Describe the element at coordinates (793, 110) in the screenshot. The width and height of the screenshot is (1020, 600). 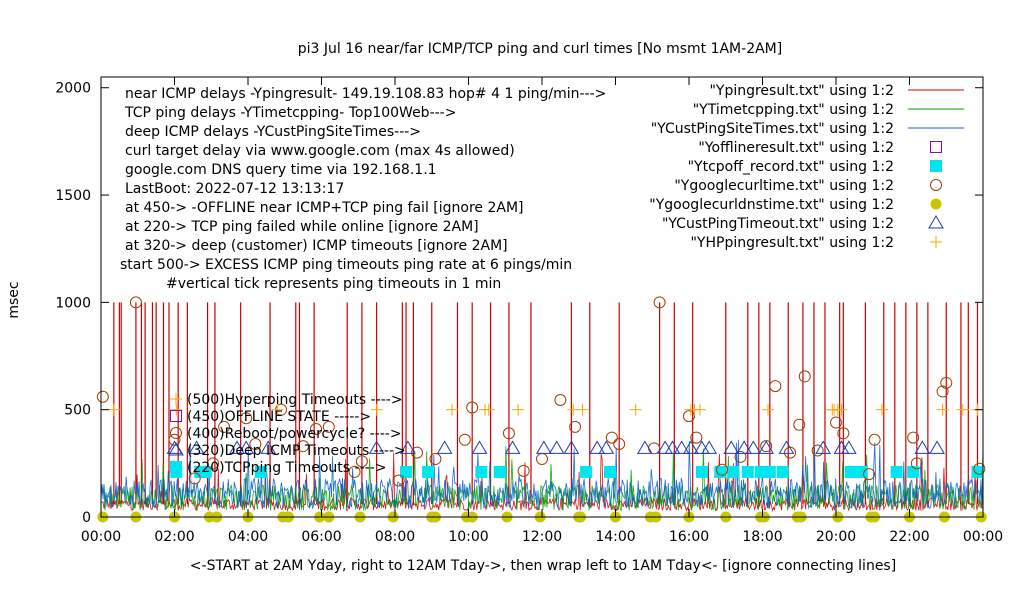
I see `legend-label: "YTimetcpping.txt" using 1:2` at that location.